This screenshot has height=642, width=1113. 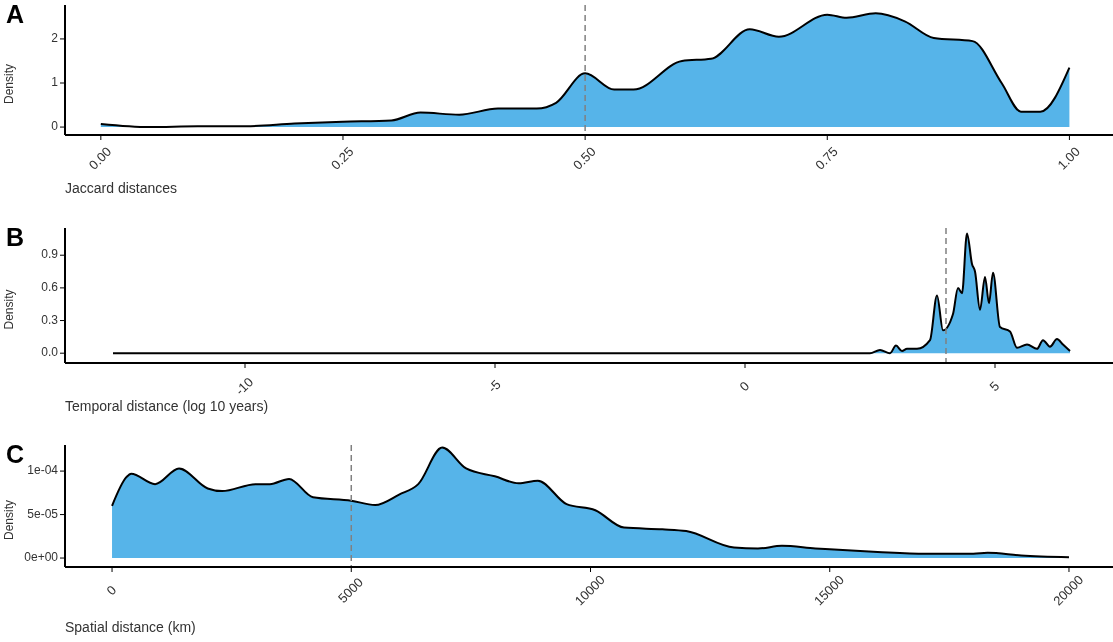 What do you see at coordinates (15, 14) in the screenshot?
I see `chart-title: A` at bounding box center [15, 14].